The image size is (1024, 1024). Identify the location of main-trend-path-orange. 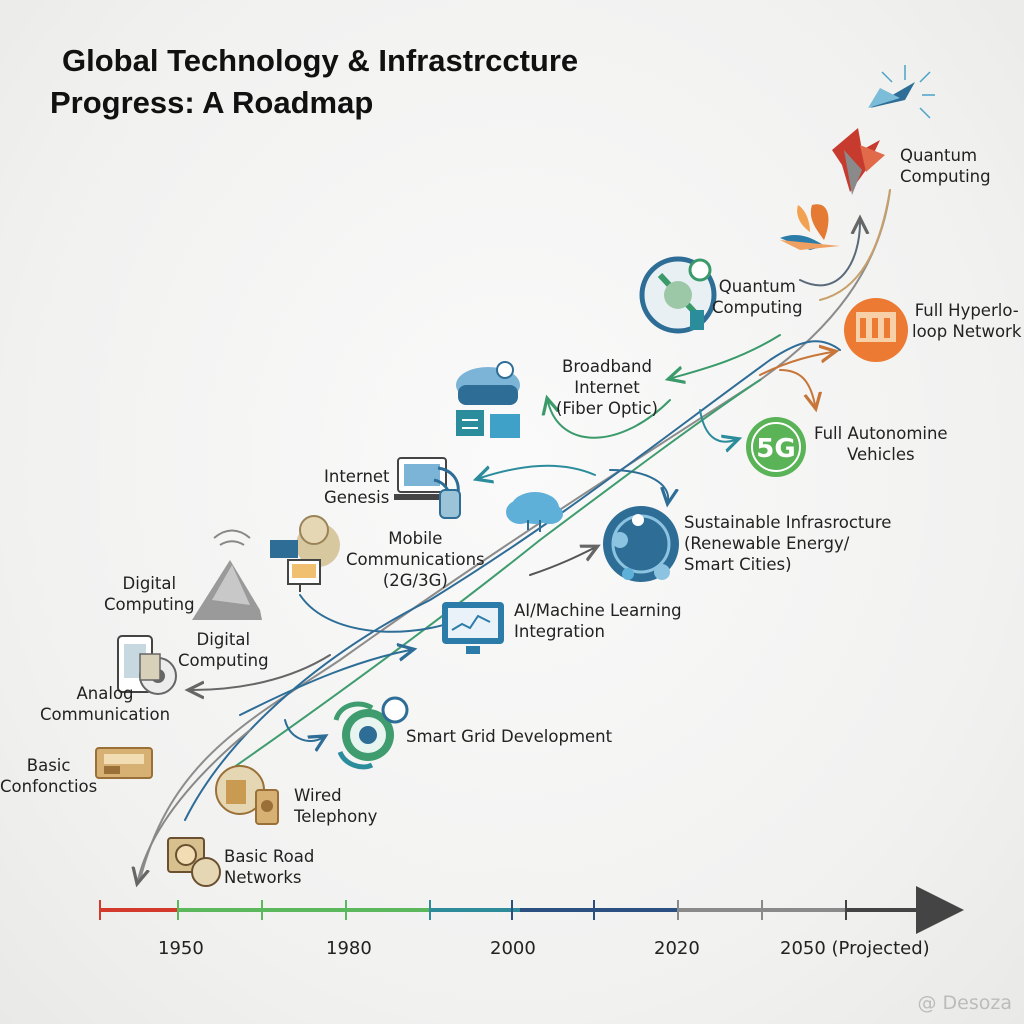
(855, 245).